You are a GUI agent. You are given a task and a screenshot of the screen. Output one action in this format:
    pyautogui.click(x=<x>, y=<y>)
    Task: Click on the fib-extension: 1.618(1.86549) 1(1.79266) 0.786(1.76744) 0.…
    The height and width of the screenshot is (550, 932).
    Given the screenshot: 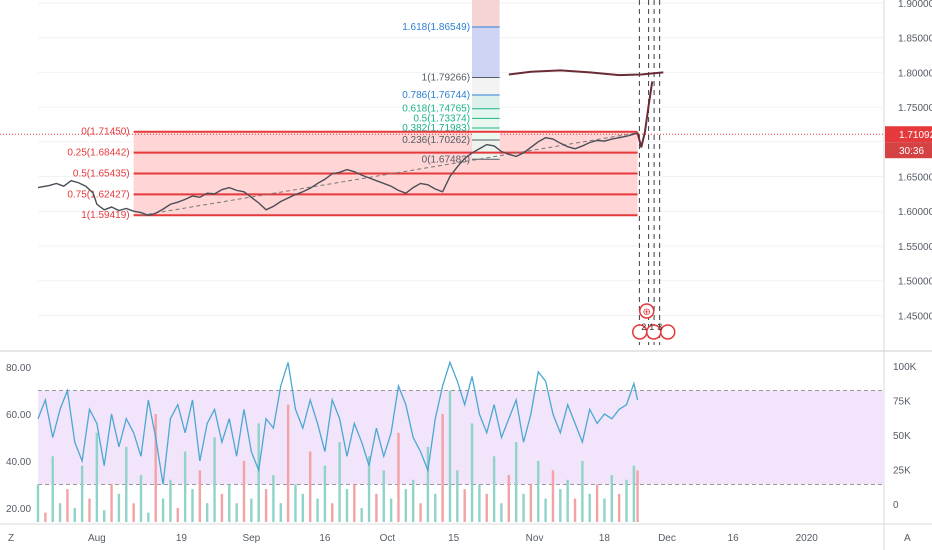 What is the action you would take?
    pyautogui.click(x=451, y=82)
    